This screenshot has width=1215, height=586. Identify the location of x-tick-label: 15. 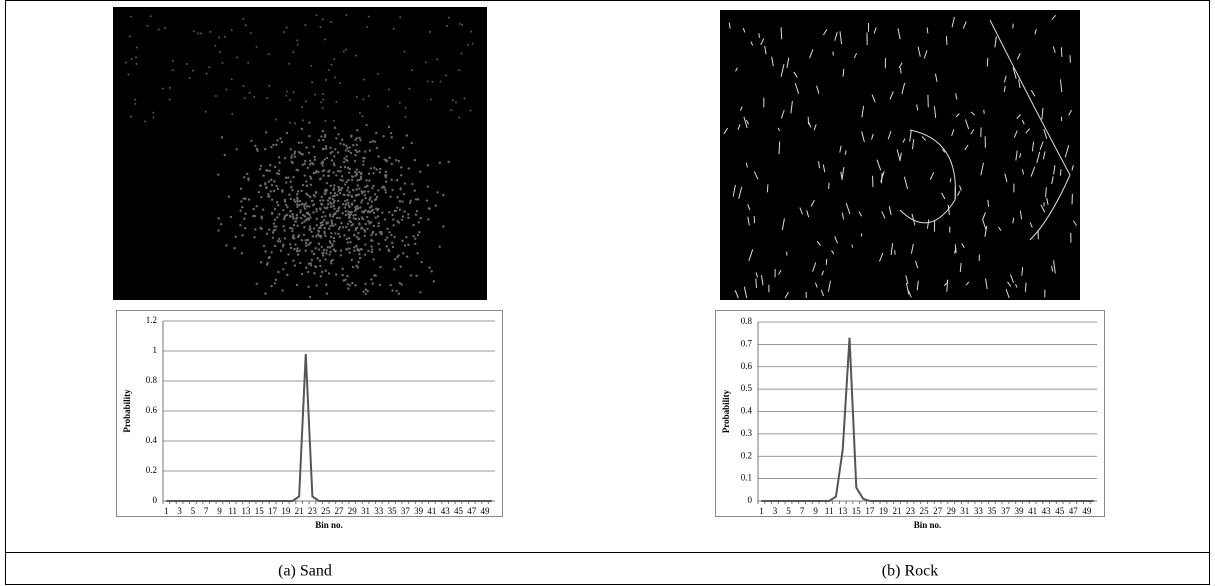
(260, 511).